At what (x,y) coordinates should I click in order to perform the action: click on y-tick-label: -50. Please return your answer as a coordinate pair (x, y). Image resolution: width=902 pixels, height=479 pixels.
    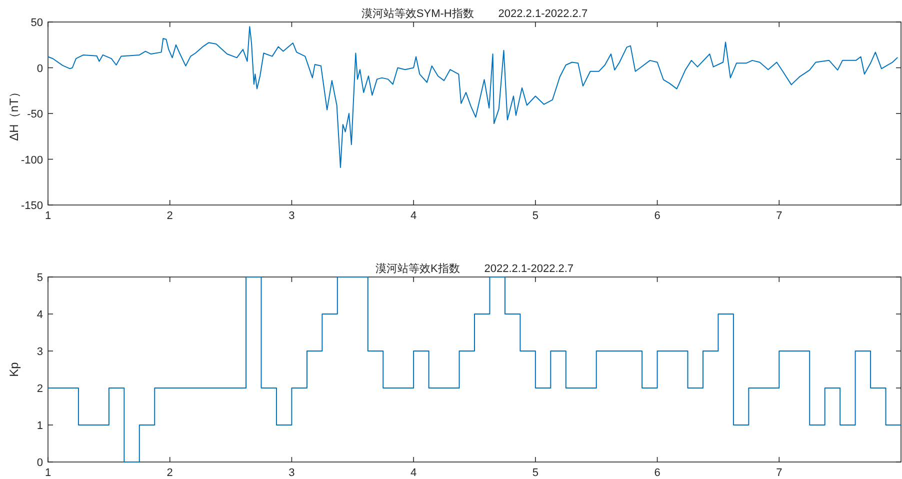
    Looking at the image, I should click on (35, 114).